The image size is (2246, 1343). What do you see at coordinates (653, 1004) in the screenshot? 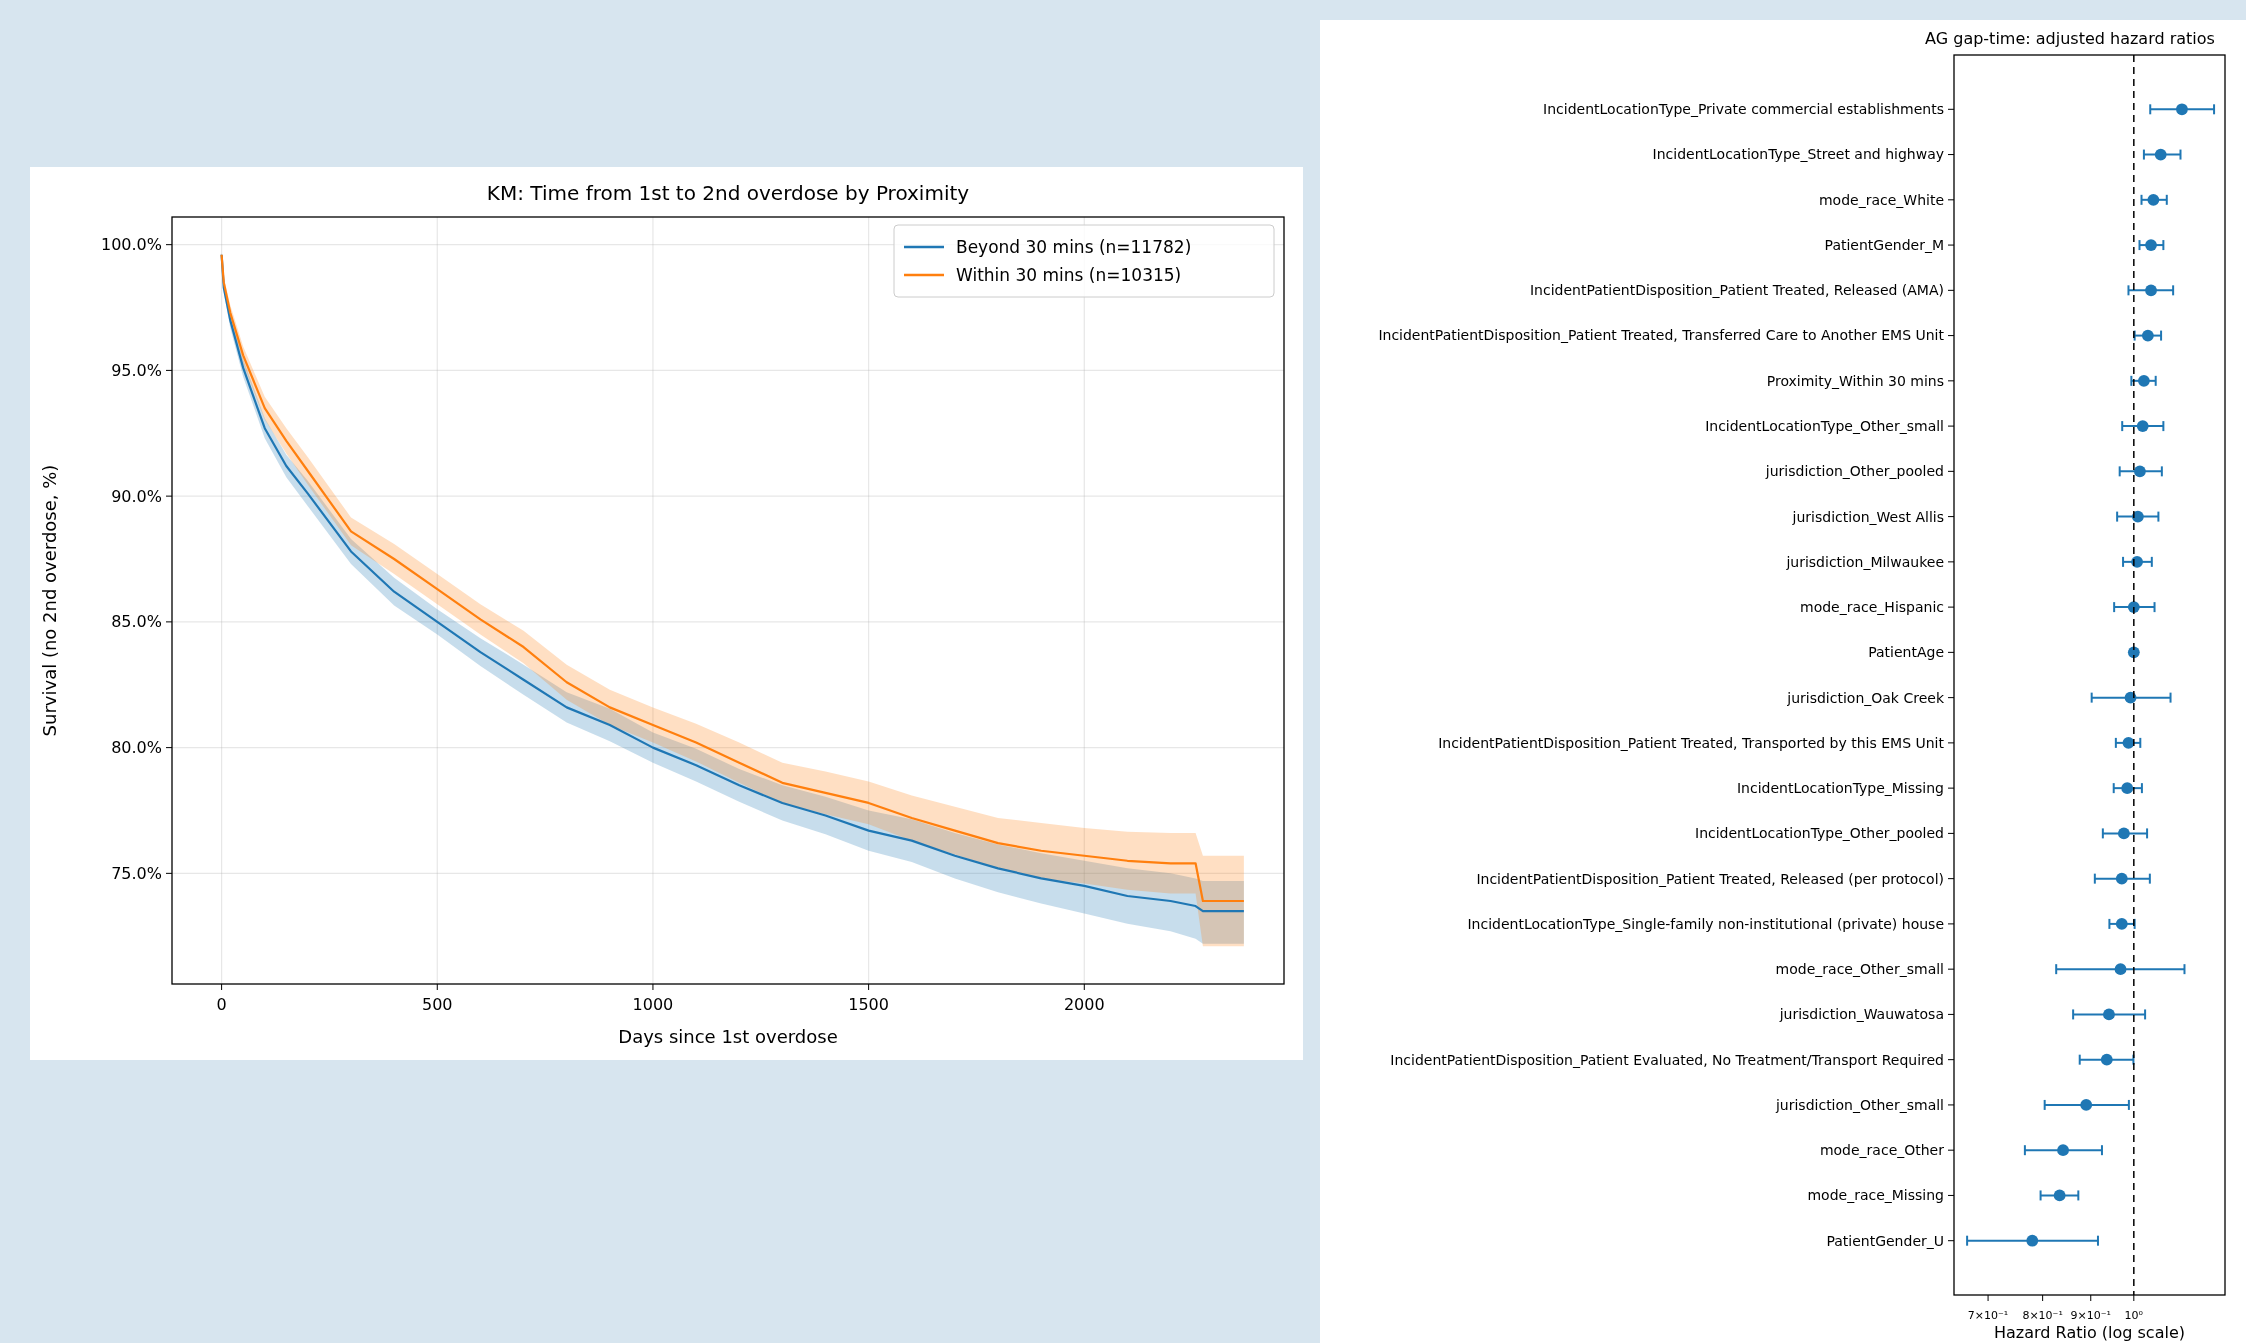
I see `x-tick-label: 1000` at bounding box center [653, 1004].